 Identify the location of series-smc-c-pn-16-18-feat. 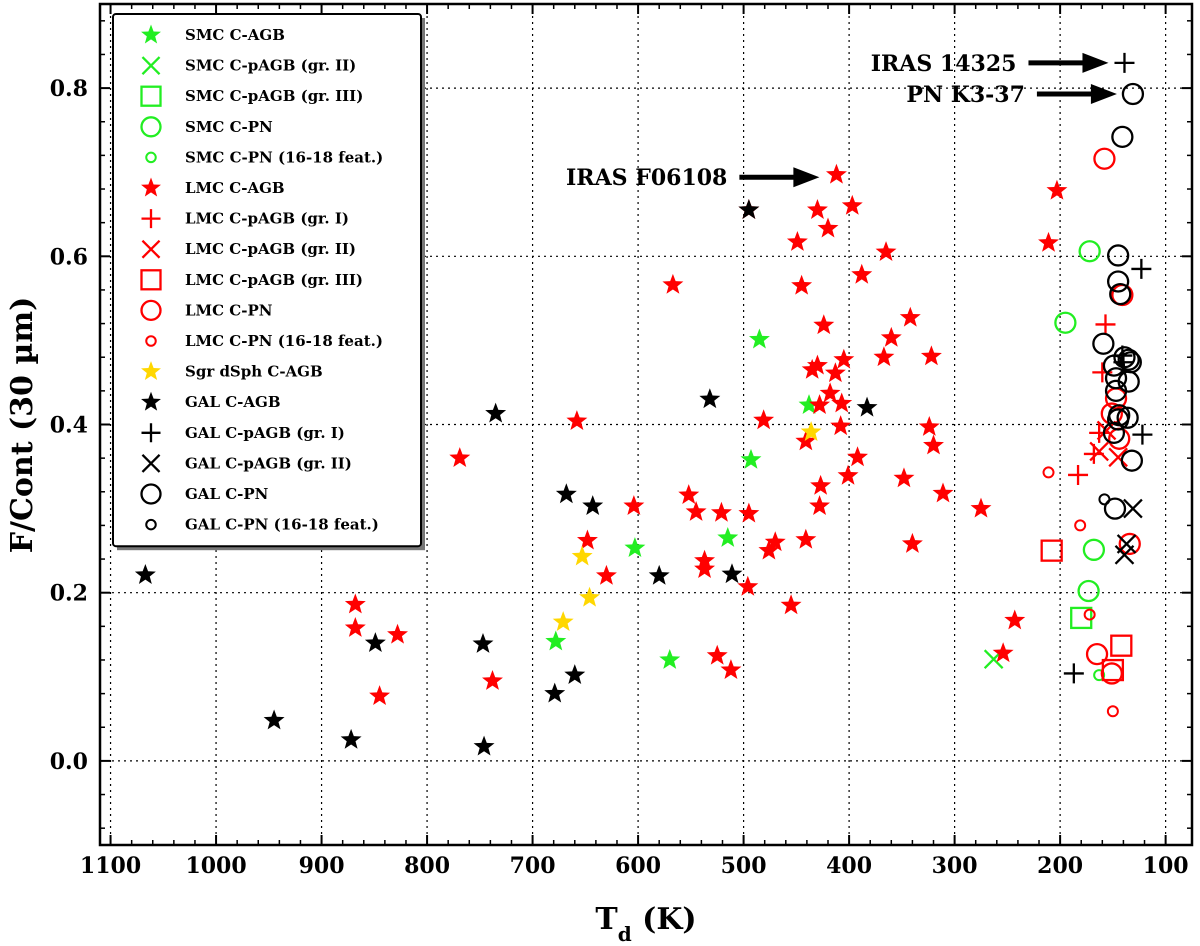
(1099, 675).